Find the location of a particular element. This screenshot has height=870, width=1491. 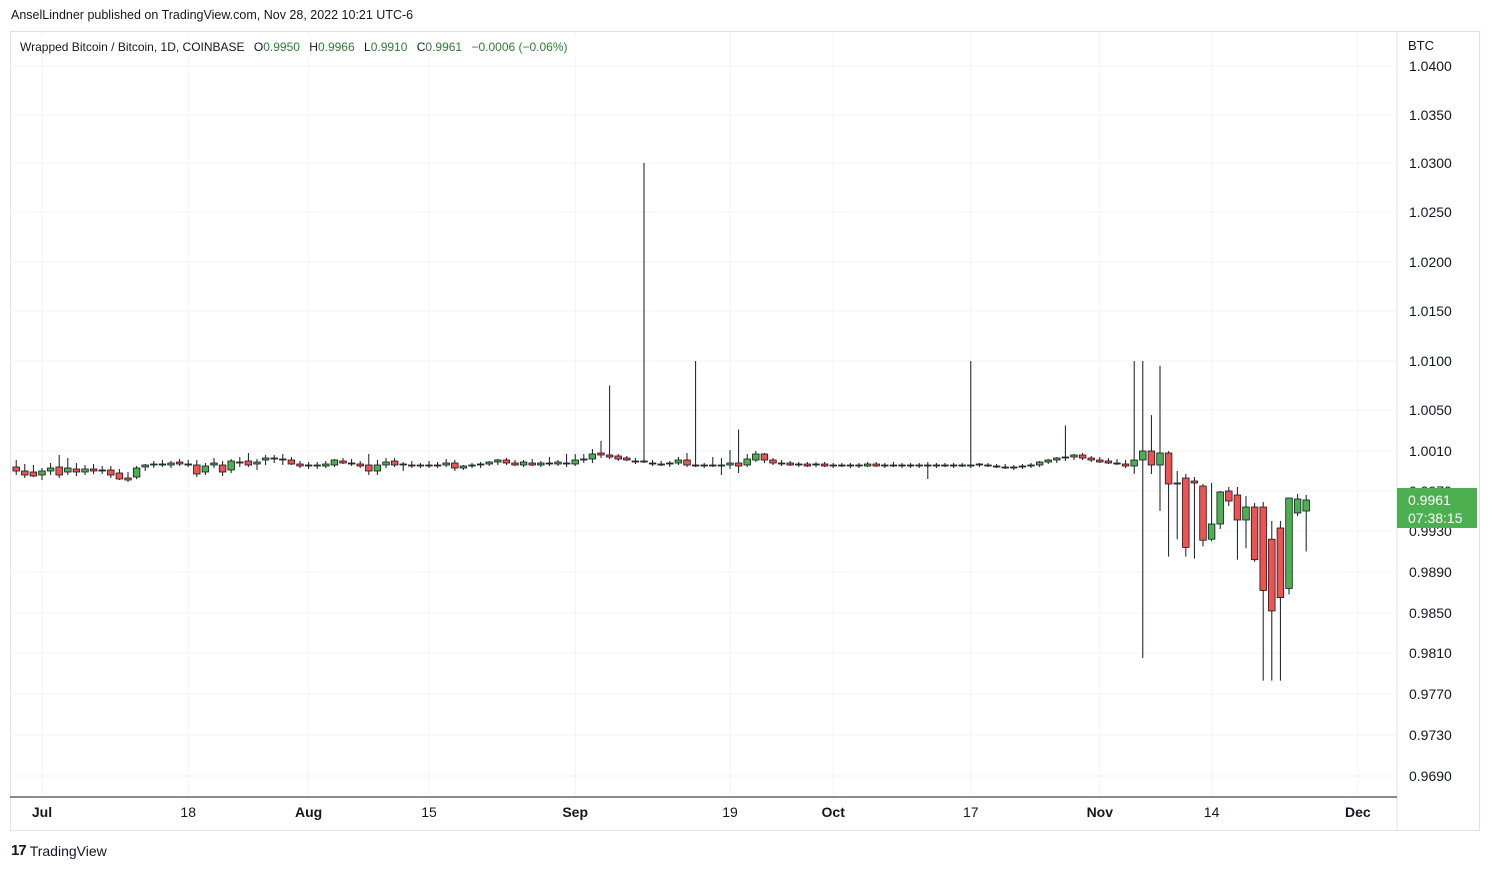

price-tick-label: 1.0350 is located at coordinates (1430, 115).